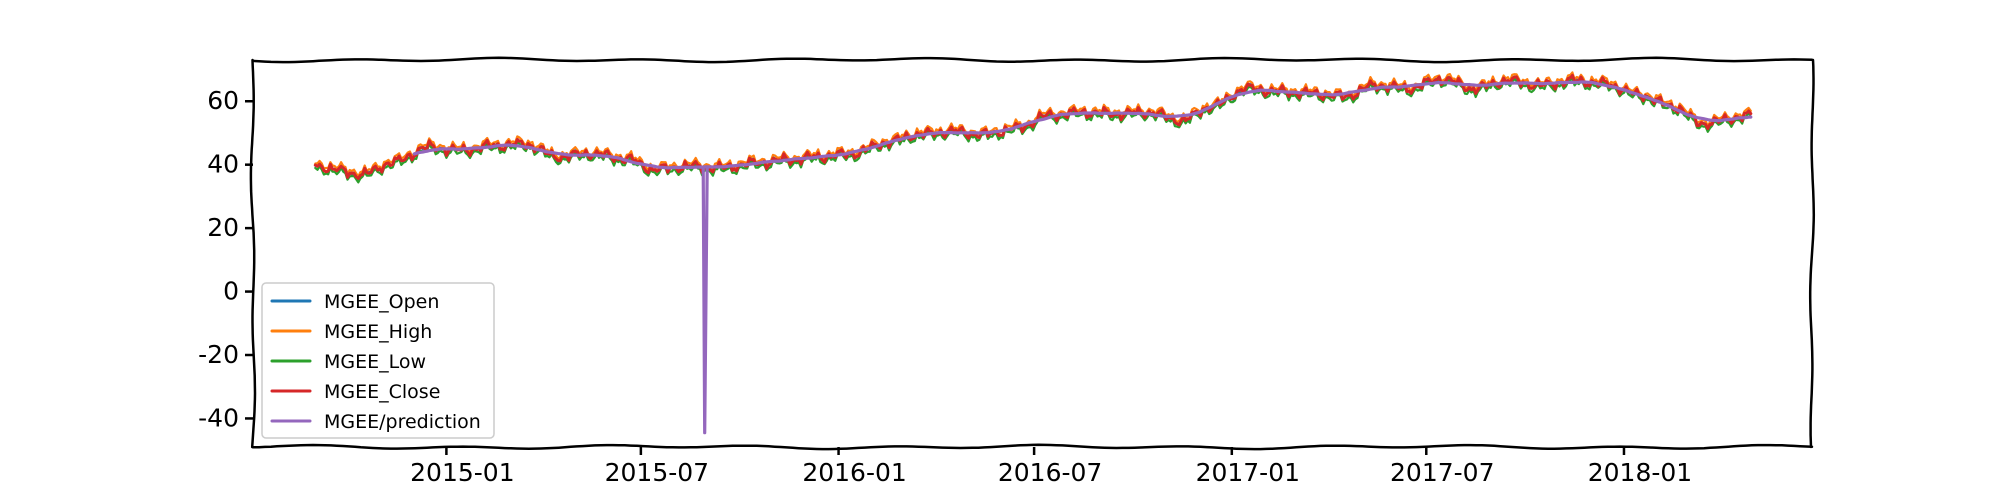 The height and width of the screenshot is (500, 2000). What do you see at coordinates (382, 392) in the screenshot?
I see `legend-label: MGEE_Close` at bounding box center [382, 392].